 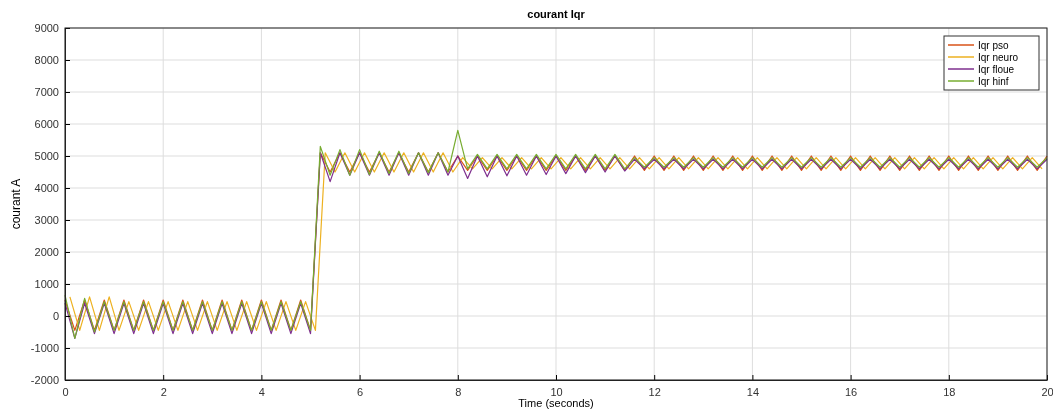 What do you see at coordinates (556, 391) in the screenshot?
I see `x-tick-label: 10` at bounding box center [556, 391].